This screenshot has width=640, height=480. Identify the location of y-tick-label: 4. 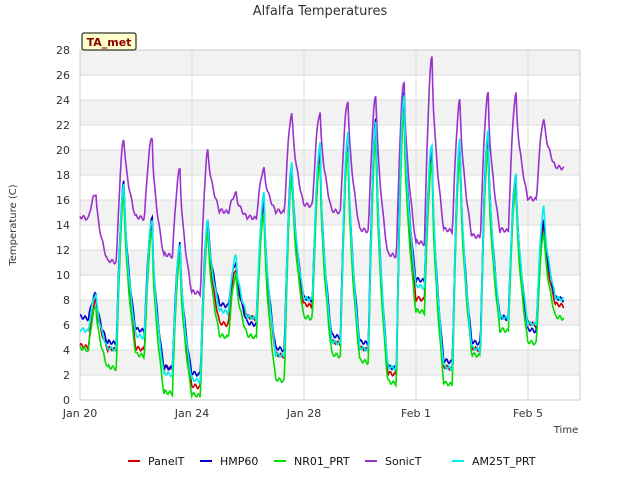
(66, 350).